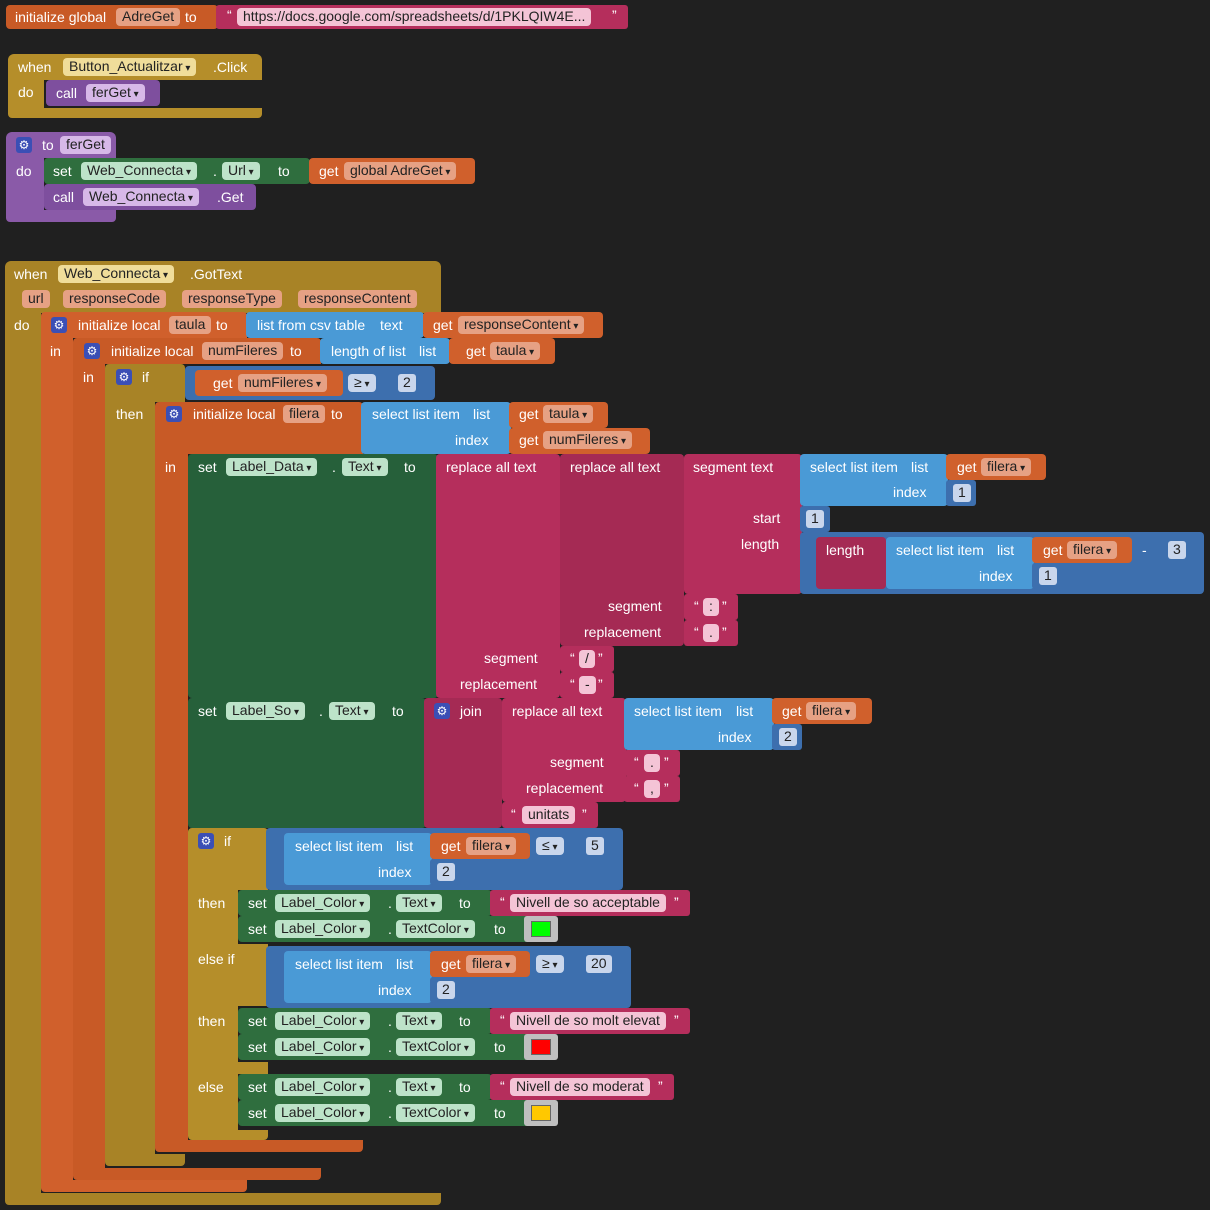 The height and width of the screenshot is (1210, 1210). Describe the element at coordinates (265, 711) in the screenshot. I see `label-so-dropdown: Label_So` at that location.